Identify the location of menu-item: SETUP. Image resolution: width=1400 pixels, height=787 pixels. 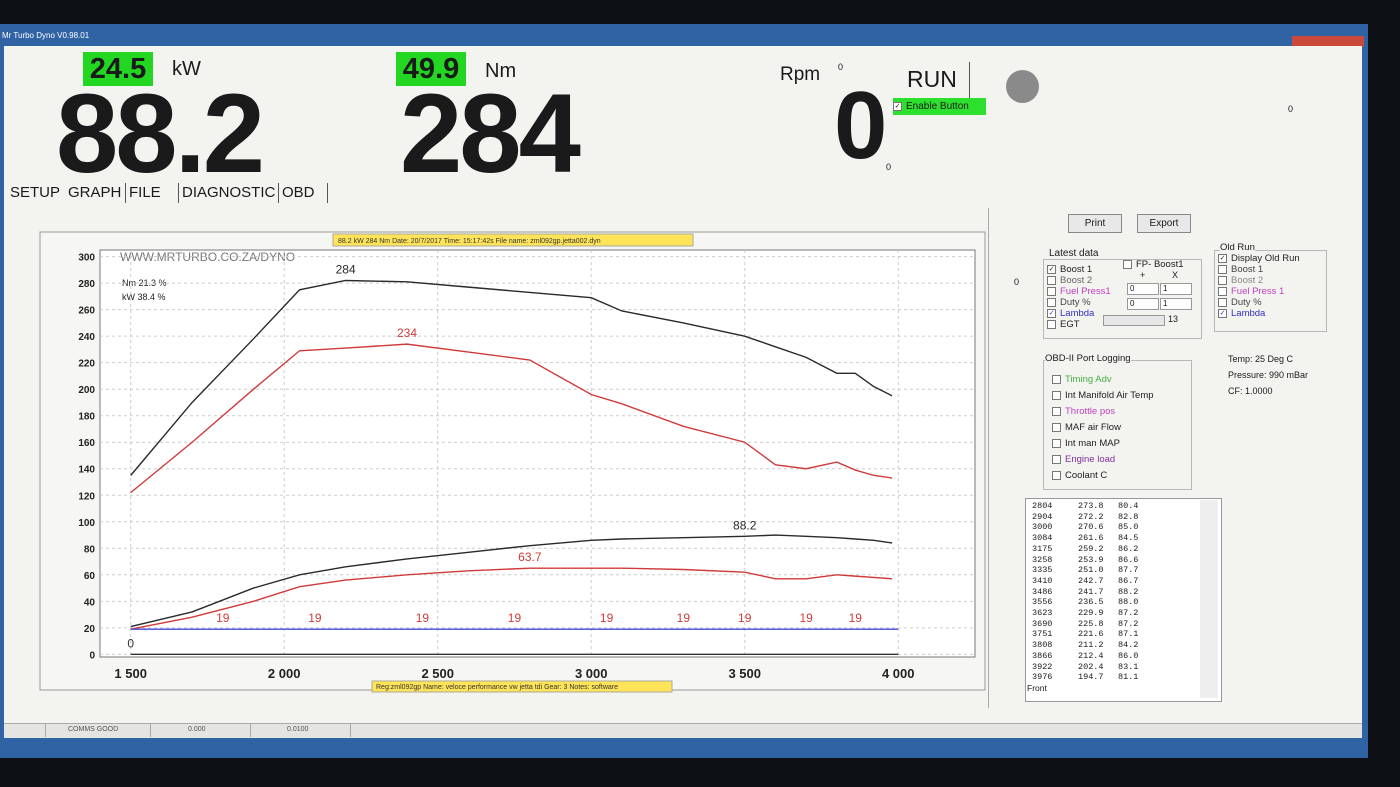
(35, 192).